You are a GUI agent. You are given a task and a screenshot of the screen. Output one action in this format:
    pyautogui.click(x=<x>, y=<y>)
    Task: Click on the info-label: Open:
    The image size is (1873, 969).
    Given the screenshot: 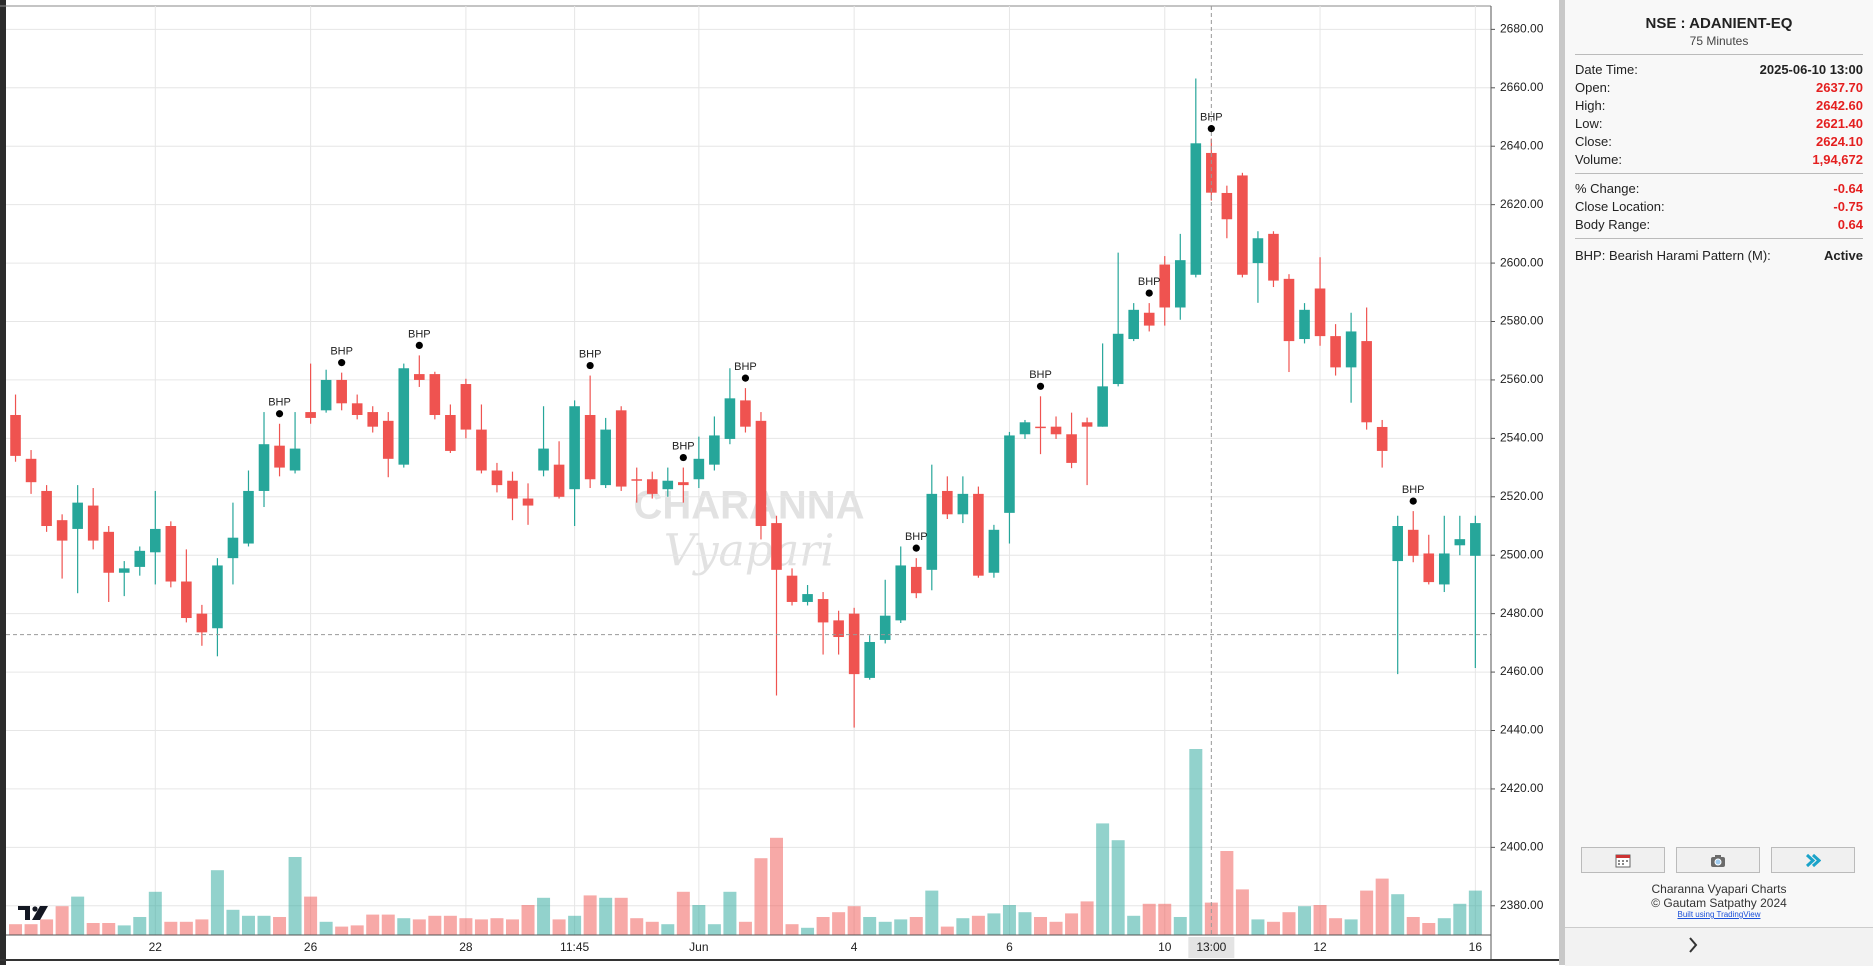 What is the action you would take?
    pyautogui.click(x=1593, y=87)
    